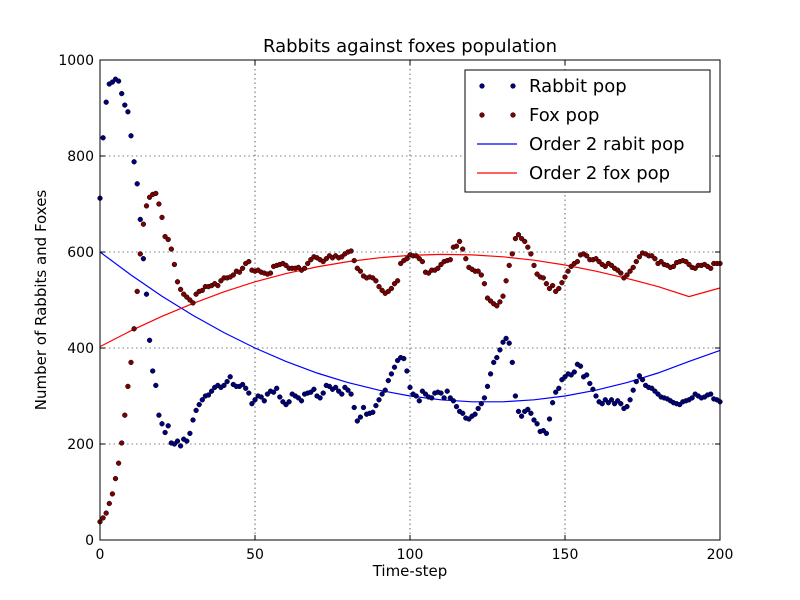 The width and height of the screenshot is (800, 600). Describe the element at coordinates (564, 115) in the screenshot. I see `legend-label-fox-pop: Fox pop` at that location.